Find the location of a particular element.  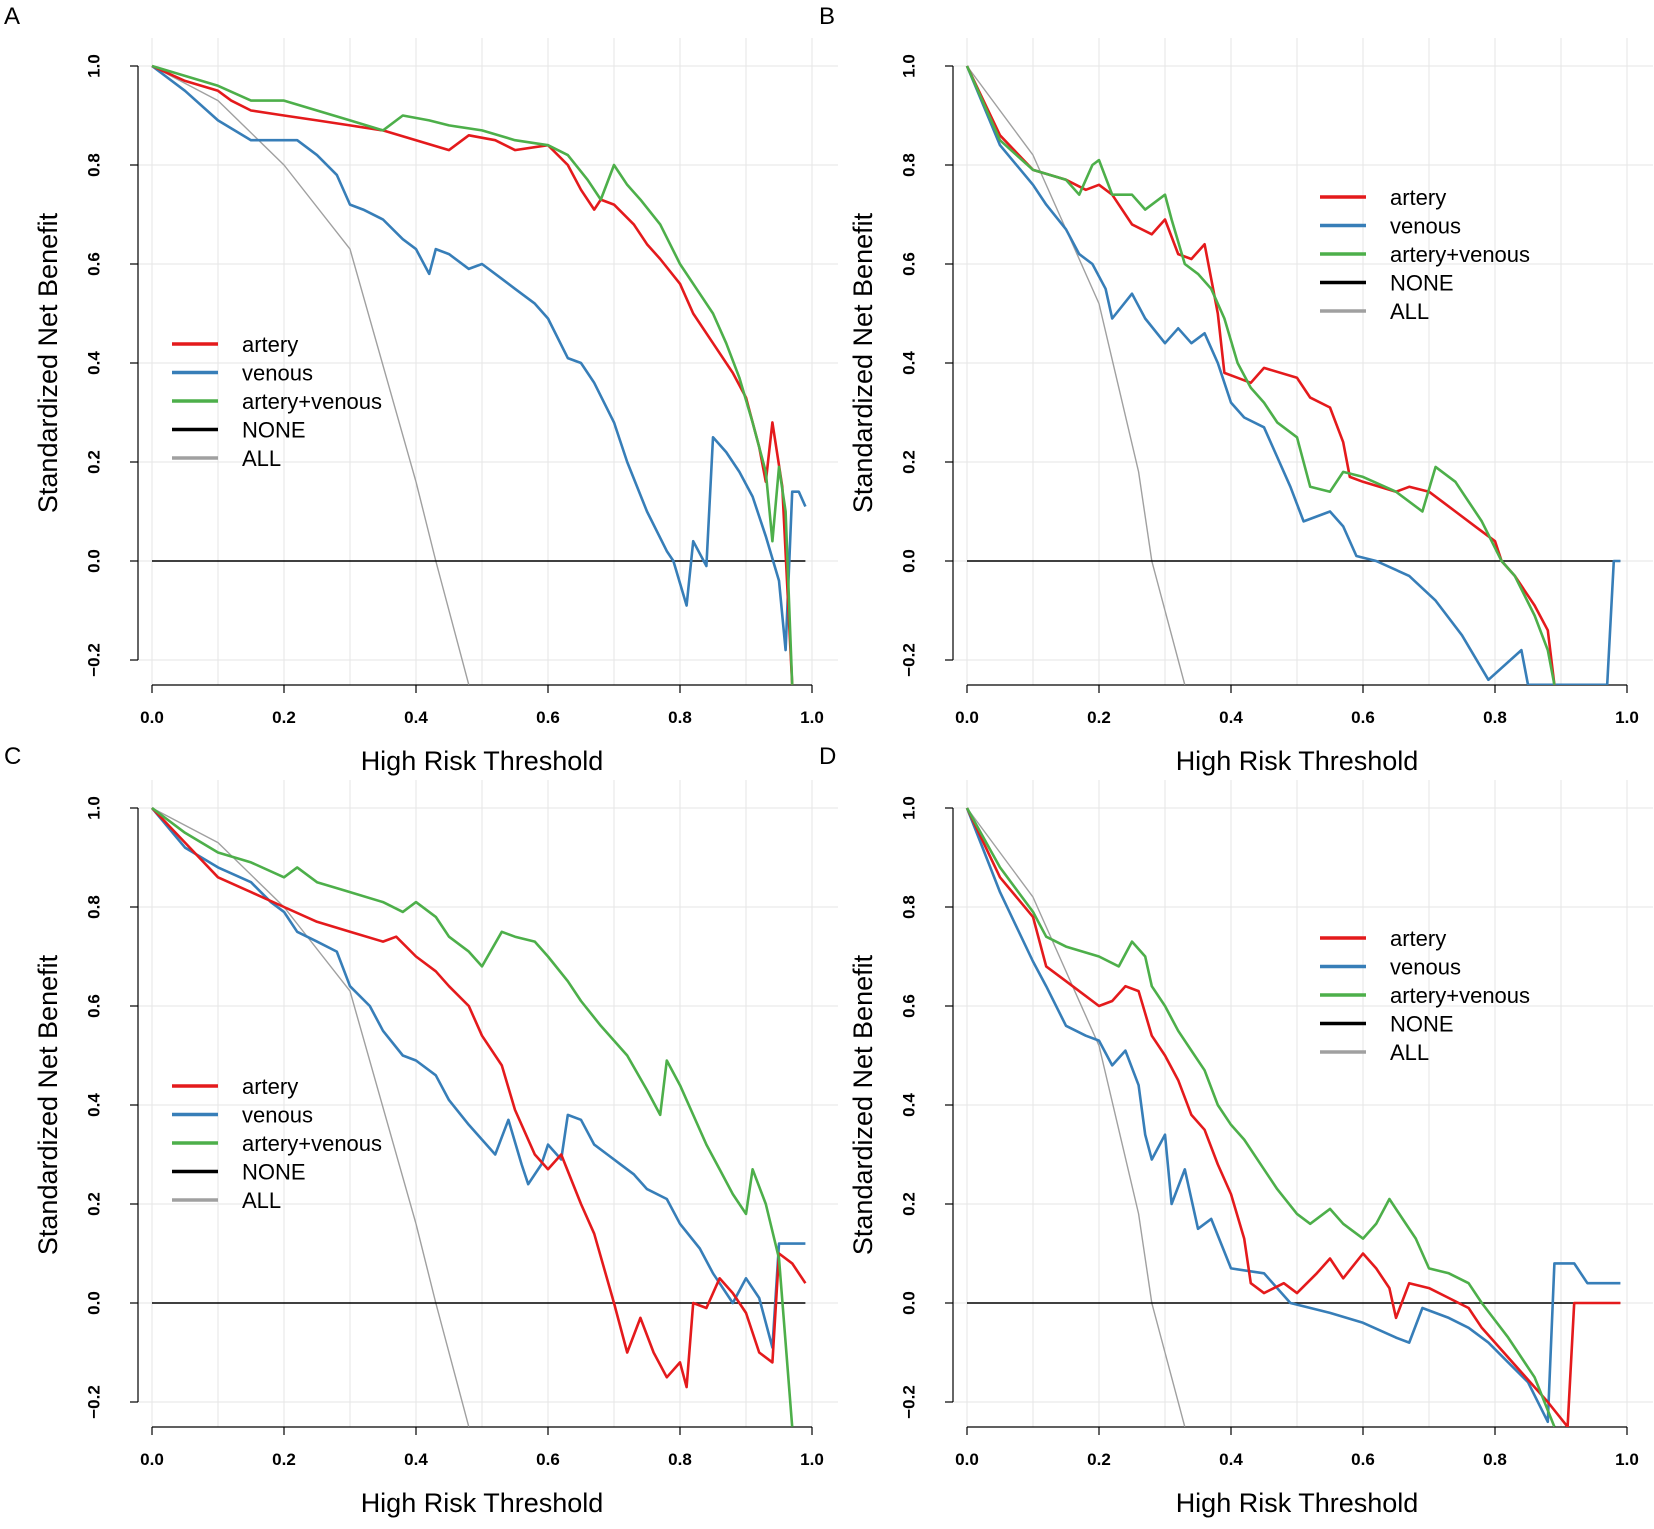

panel-letter: A is located at coordinates (12, 16).